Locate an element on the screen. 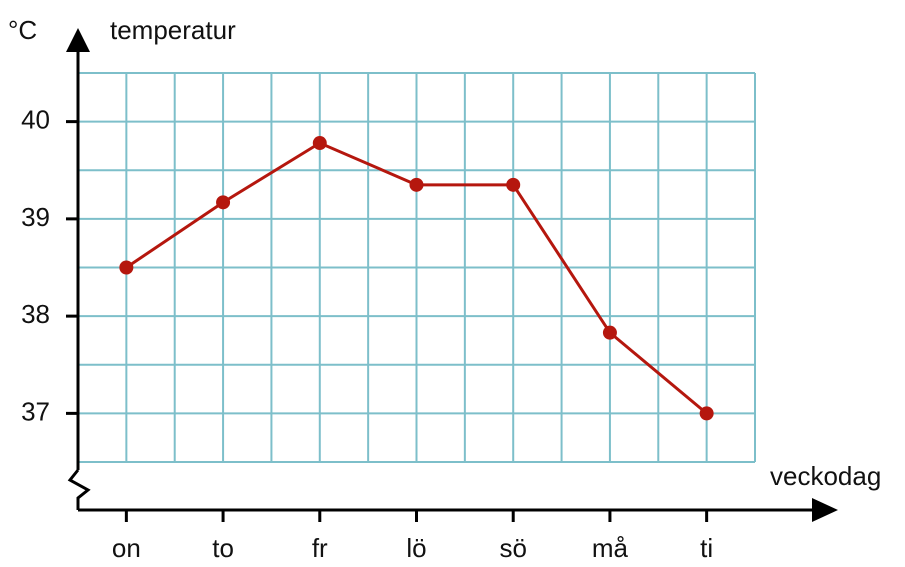  y-tick-label: 37 is located at coordinates (35, 411).